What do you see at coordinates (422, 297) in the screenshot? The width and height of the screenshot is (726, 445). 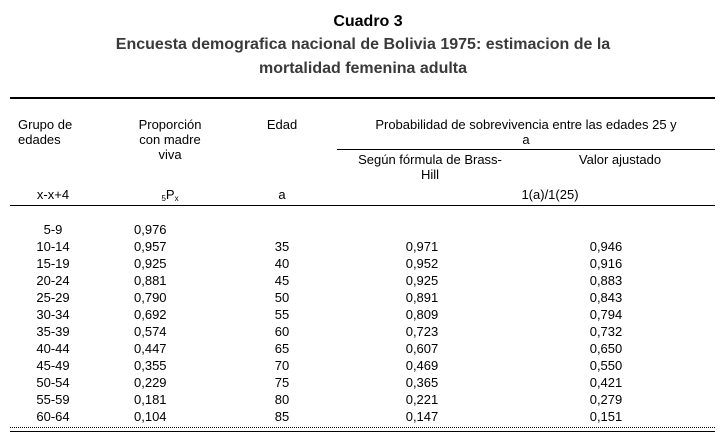 I see `cell-brass-hill: 0,891` at bounding box center [422, 297].